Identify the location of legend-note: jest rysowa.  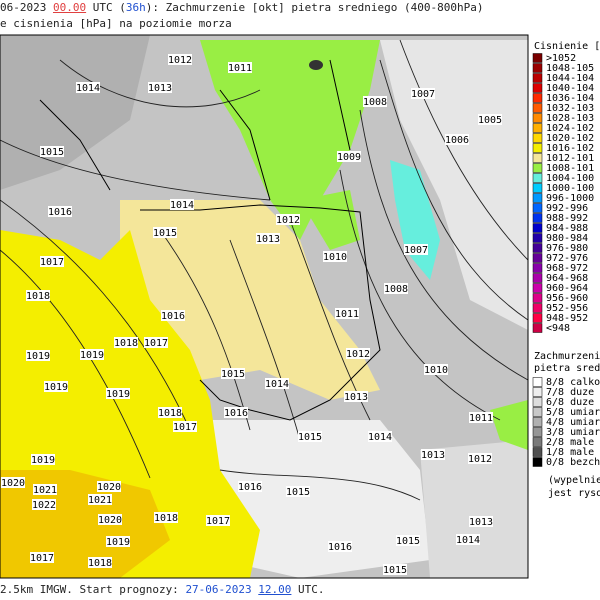
(574, 493).